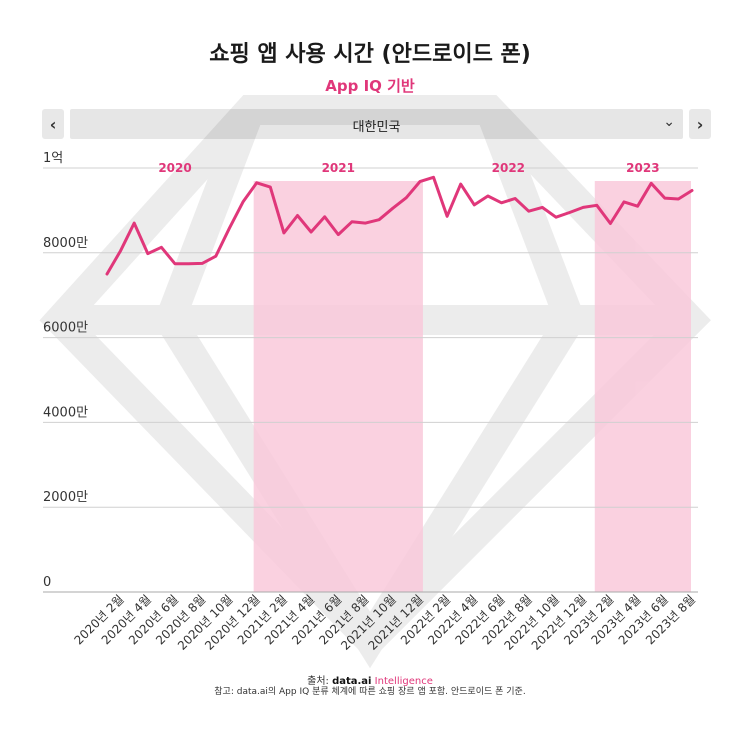  What do you see at coordinates (338, 386) in the screenshot?
I see `year-band-2021` at bounding box center [338, 386].